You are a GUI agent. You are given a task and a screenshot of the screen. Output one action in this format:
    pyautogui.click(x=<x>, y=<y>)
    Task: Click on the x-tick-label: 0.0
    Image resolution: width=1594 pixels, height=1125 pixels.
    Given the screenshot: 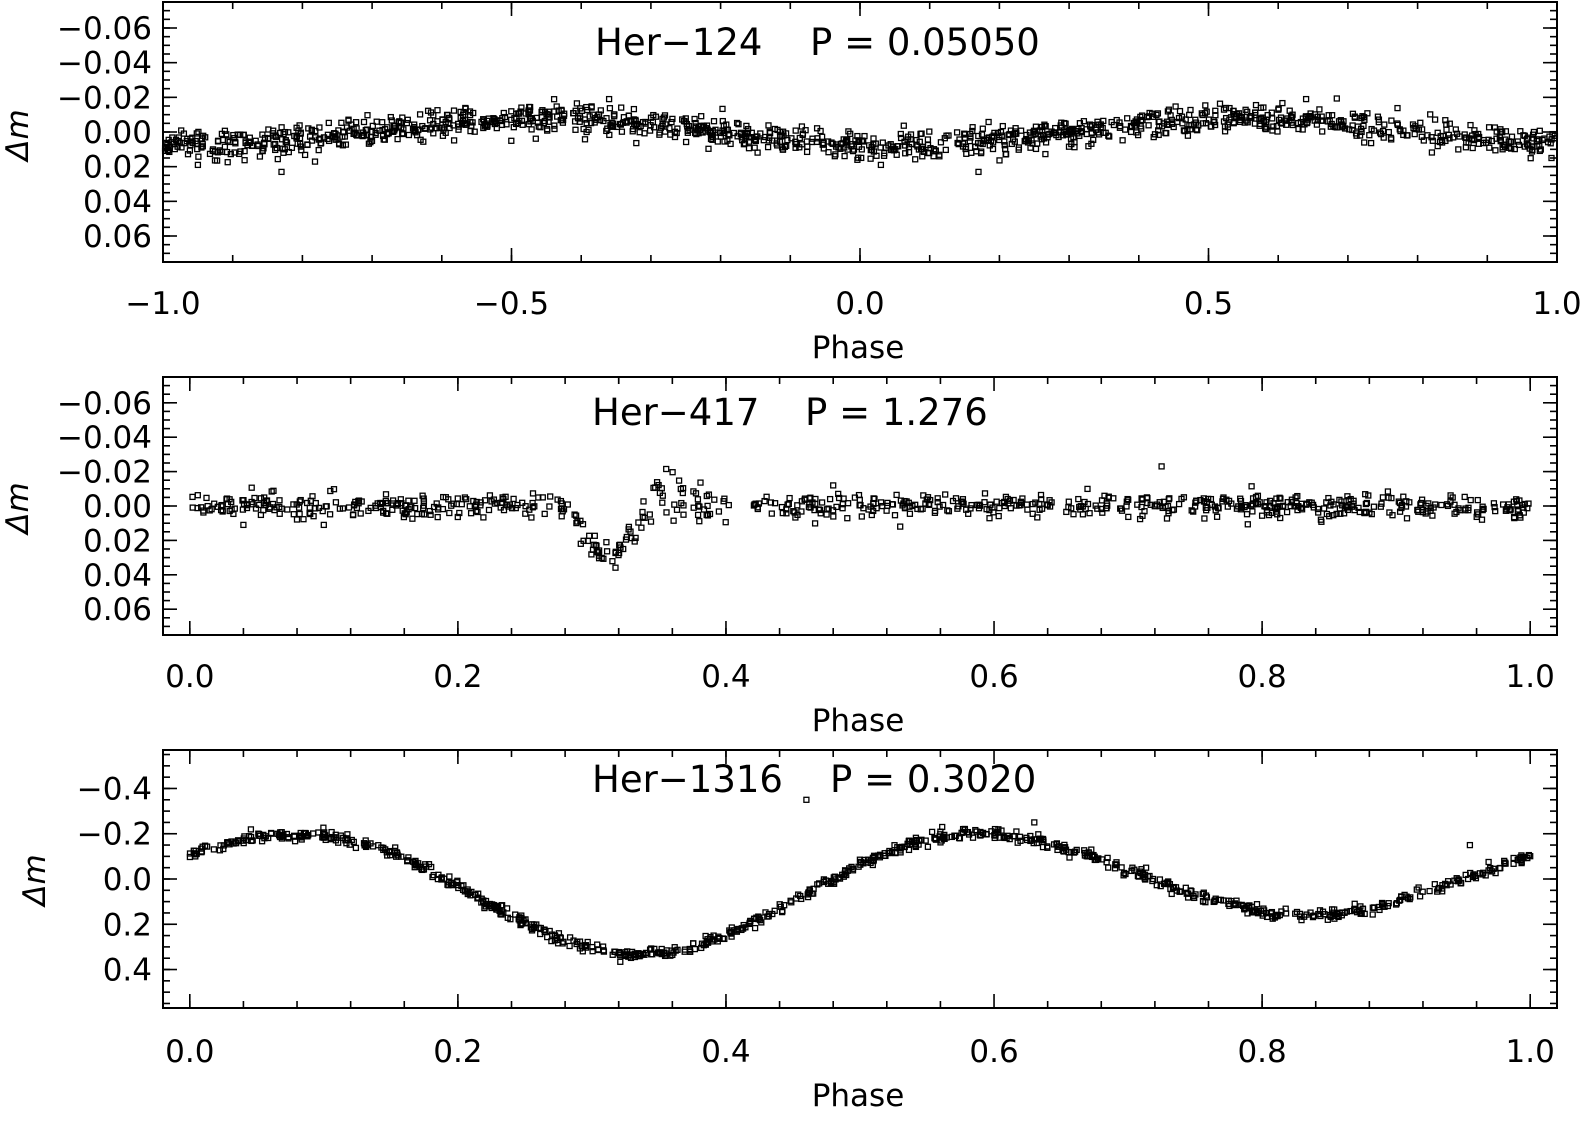 What is the action you would take?
    pyautogui.click(x=189, y=1052)
    